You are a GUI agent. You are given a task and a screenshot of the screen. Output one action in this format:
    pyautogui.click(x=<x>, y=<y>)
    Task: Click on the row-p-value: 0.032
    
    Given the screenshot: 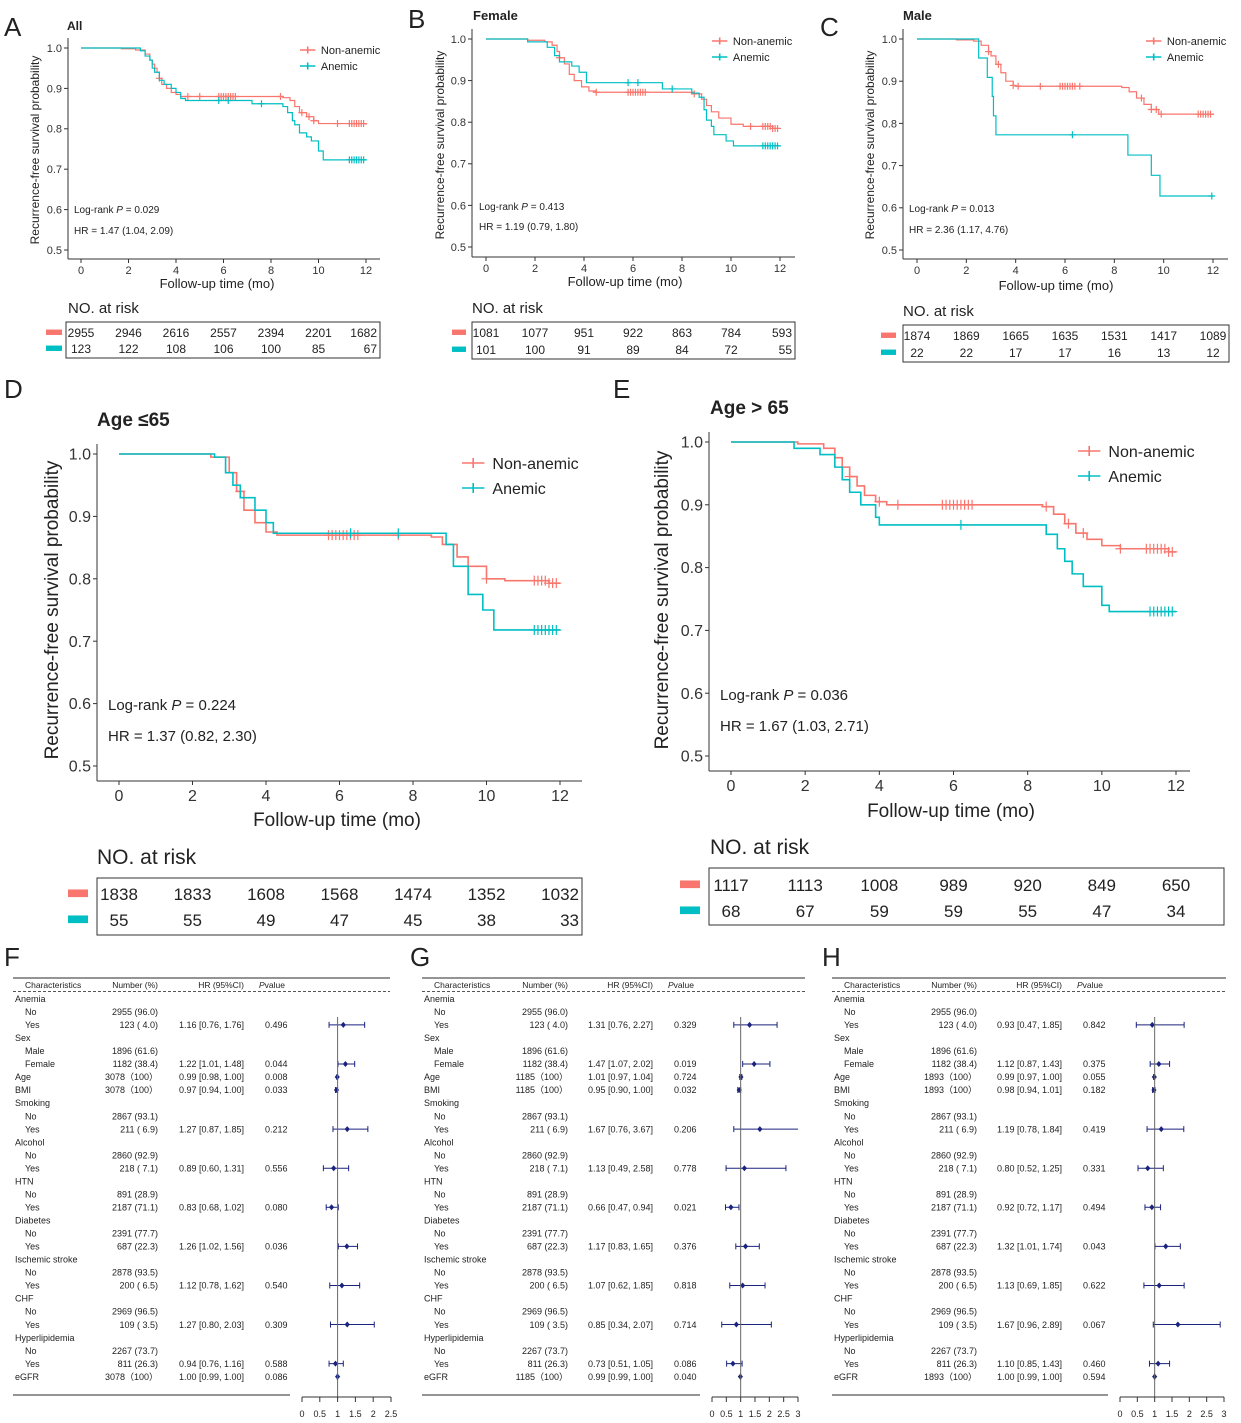 What is the action you would take?
    pyautogui.click(x=685, y=1090)
    